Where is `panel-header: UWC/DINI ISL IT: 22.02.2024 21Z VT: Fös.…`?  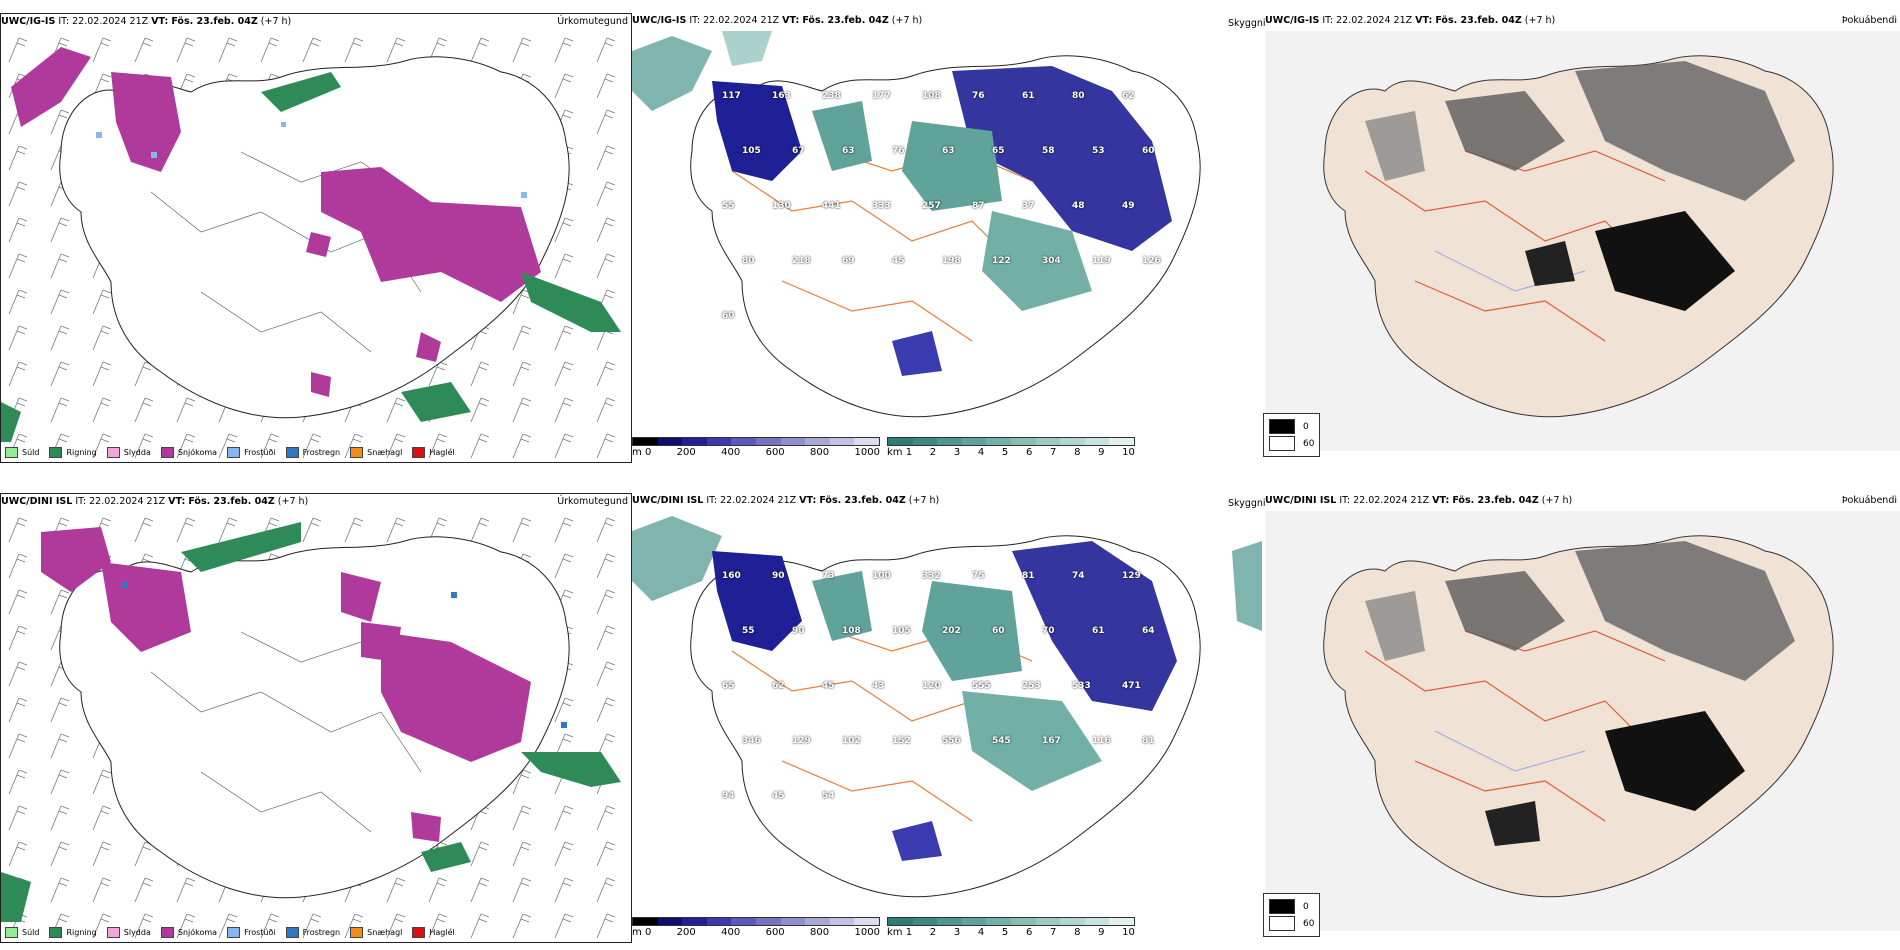
panel-header: UWC/DINI ISL IT: 22.02.2024 21Z VT: Fös.… is located at coordinates (316, 502).